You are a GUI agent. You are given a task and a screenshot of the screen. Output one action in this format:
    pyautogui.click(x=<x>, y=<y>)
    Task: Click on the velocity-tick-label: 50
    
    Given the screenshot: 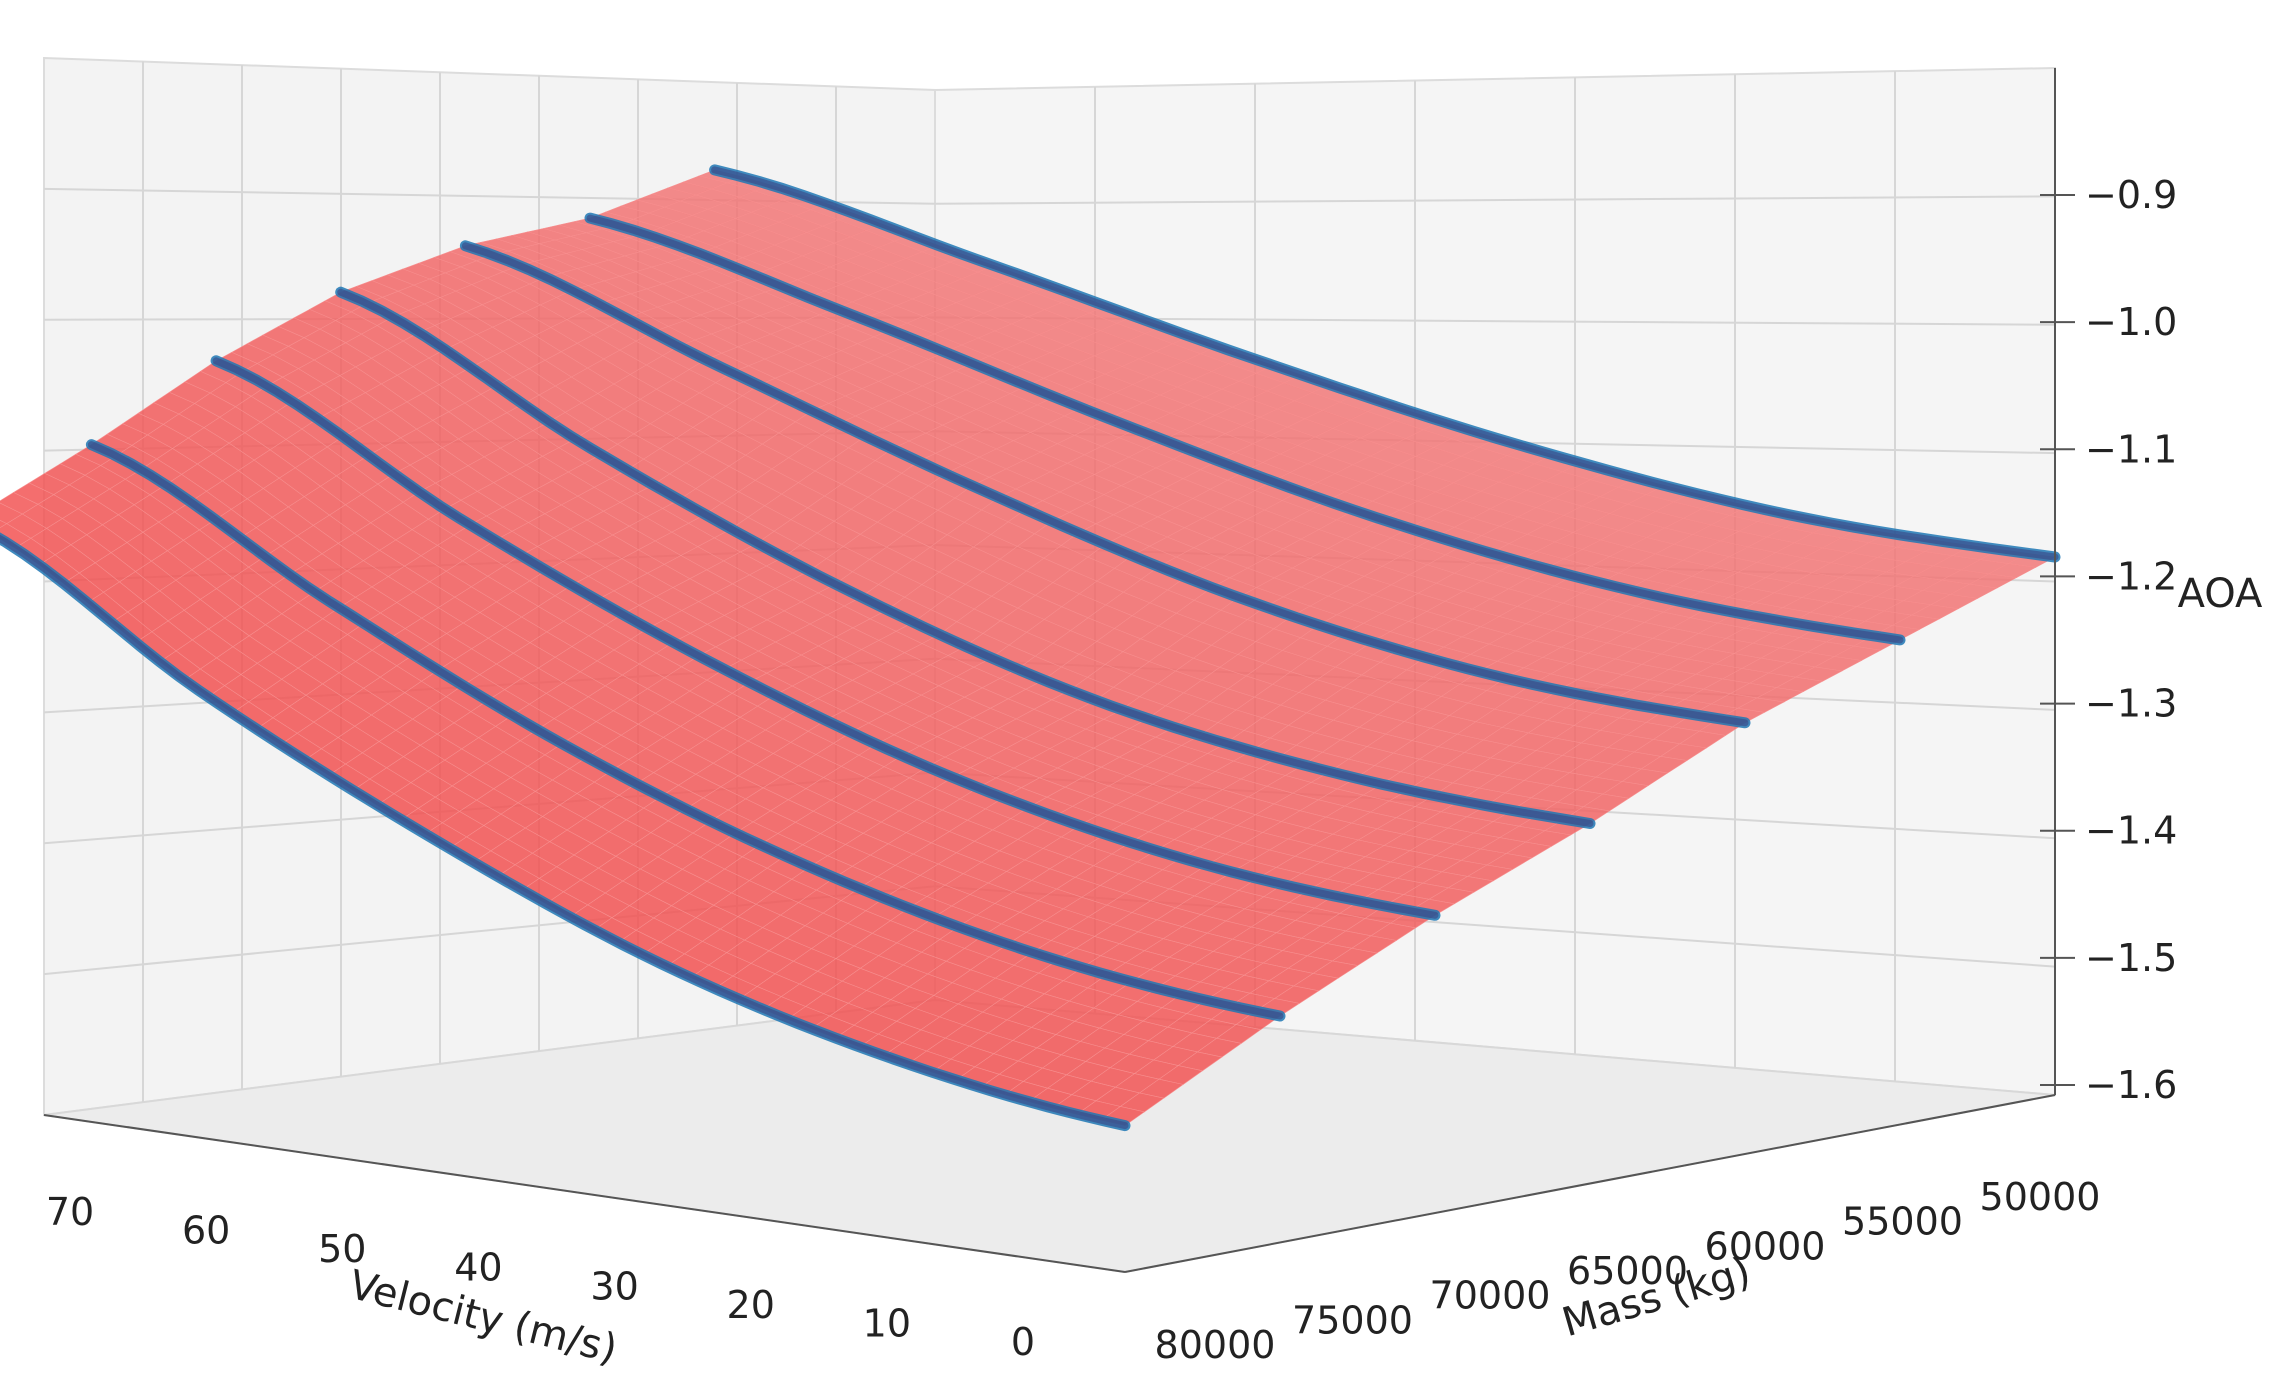 What is the action you would take?
    pyautogui.click(x=342, y=1249)
    